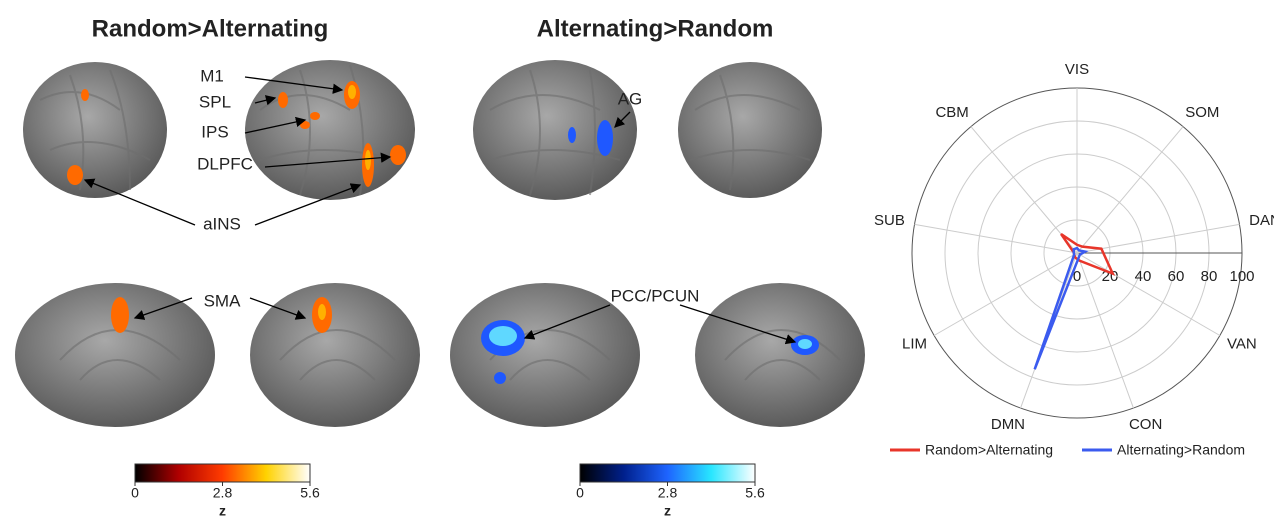  What do you see at coordinates (655, 295) in the screenshot?
I see `region-label: PCC/PCUN` at bounding box center [655, 295].